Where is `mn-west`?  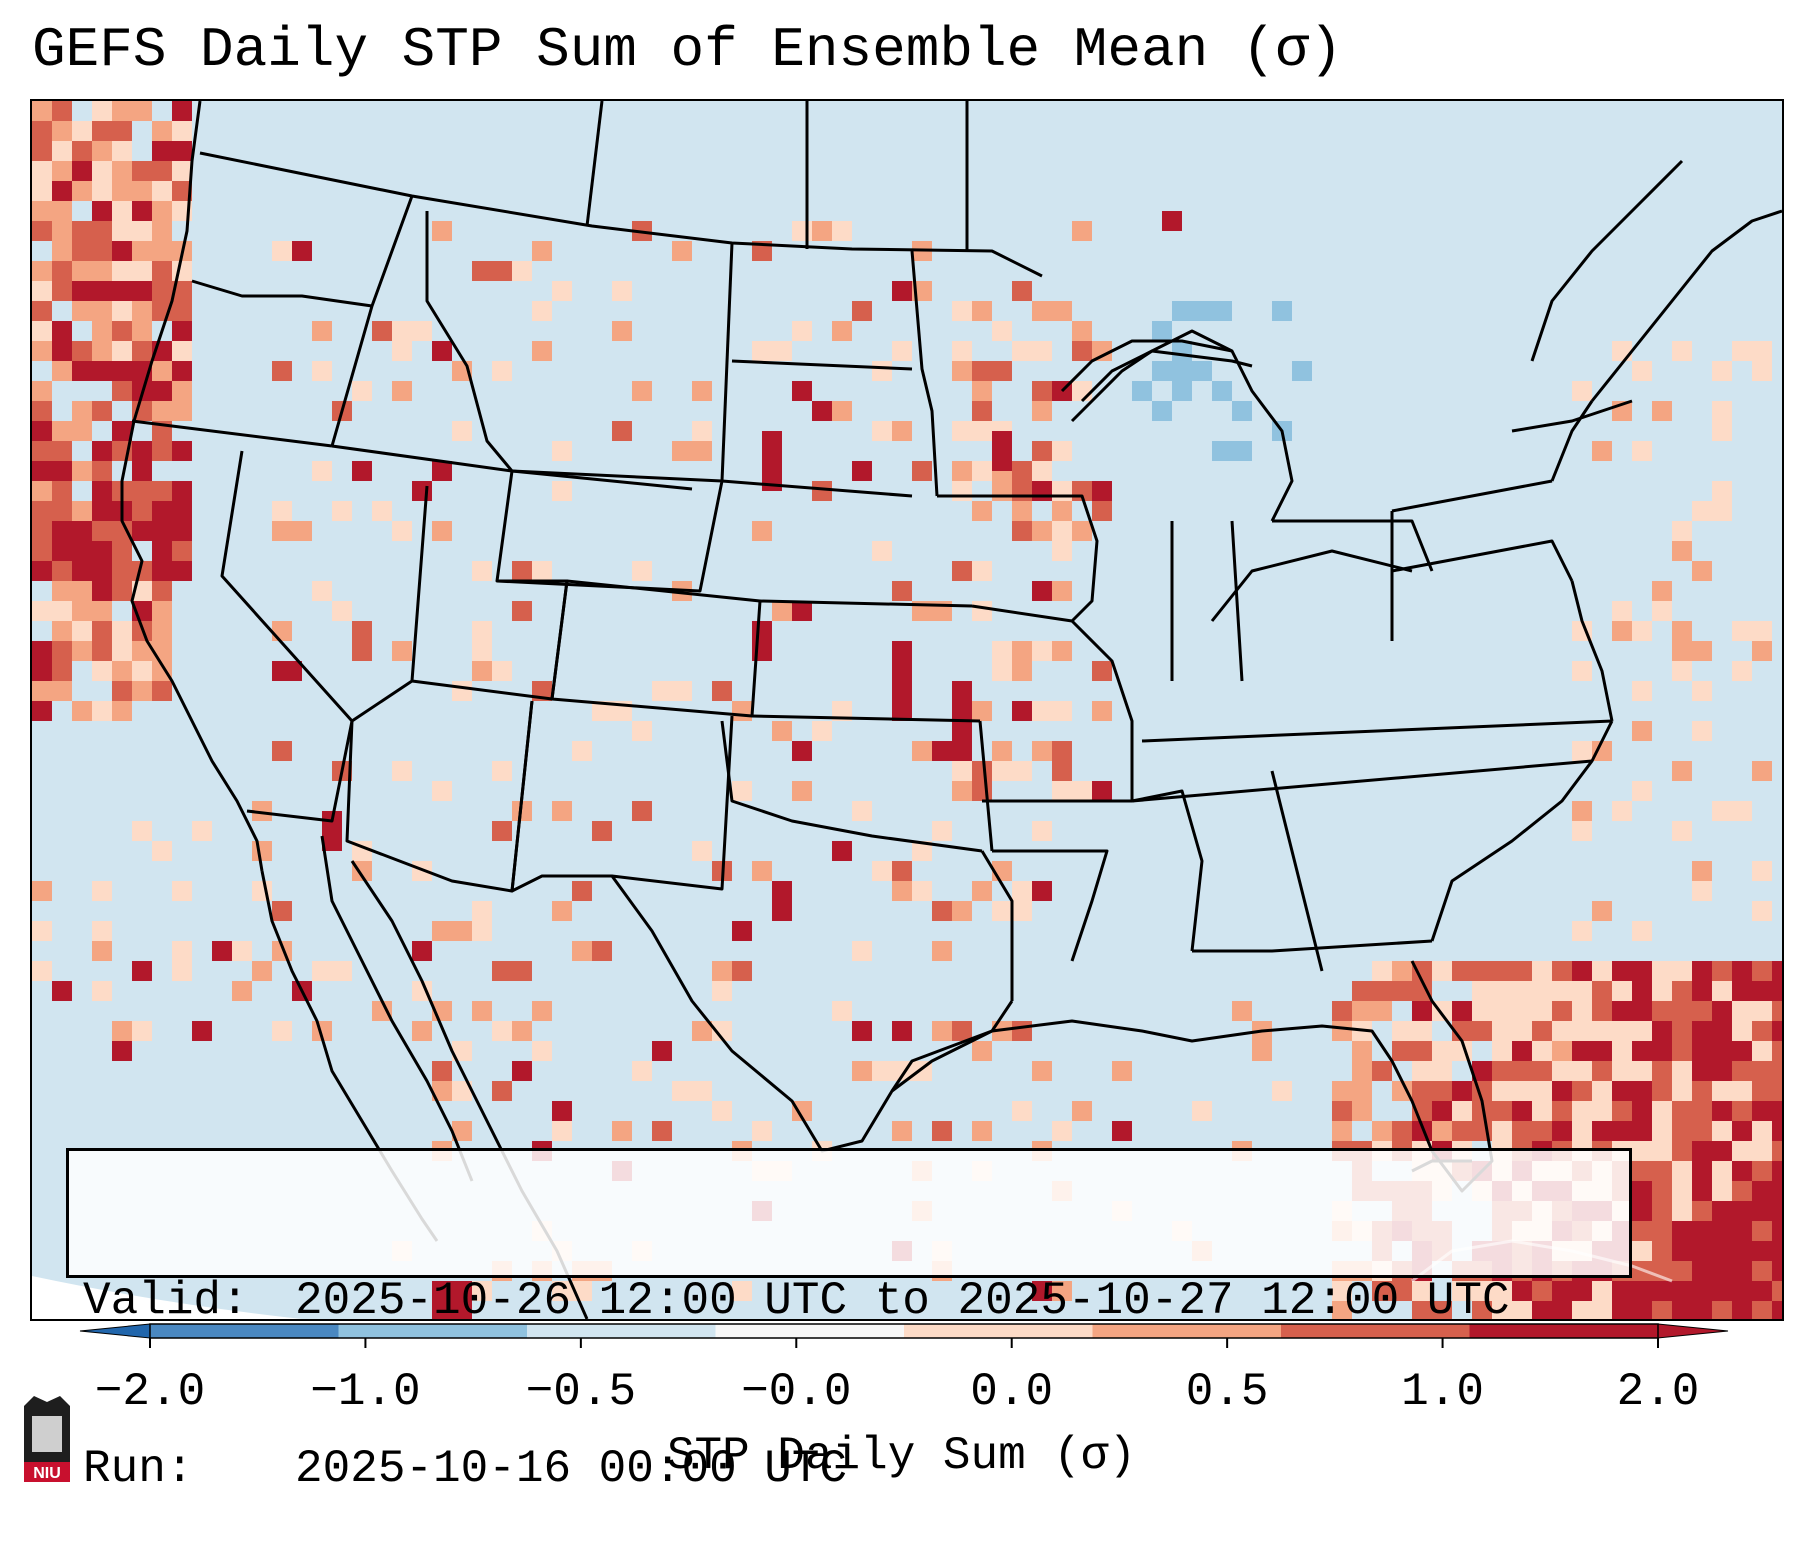
mn-west is located at coordinates (924, 373).